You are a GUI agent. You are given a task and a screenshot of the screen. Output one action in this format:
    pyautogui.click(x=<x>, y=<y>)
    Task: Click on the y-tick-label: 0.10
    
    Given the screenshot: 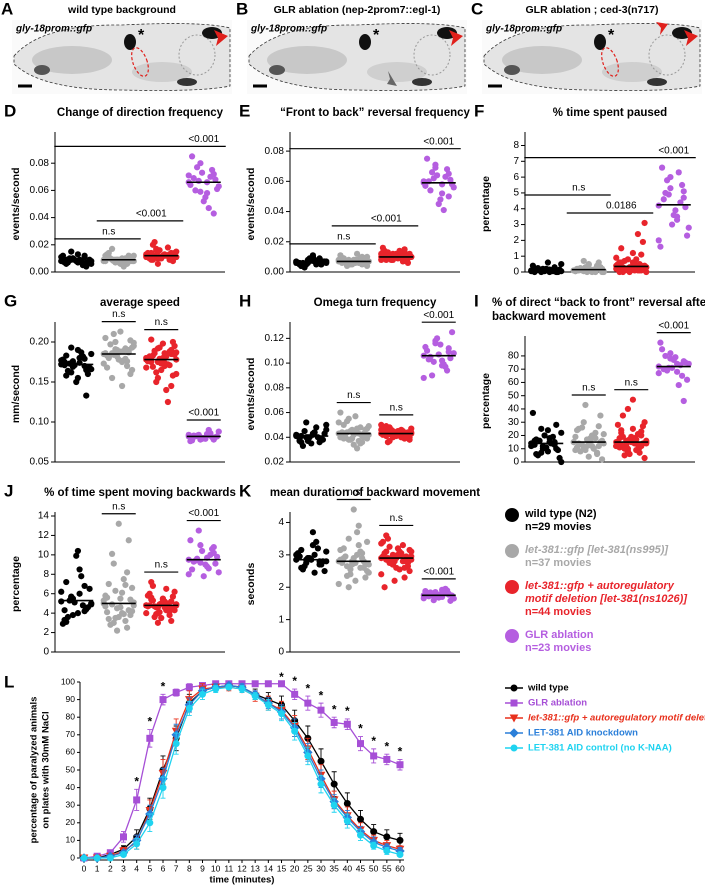 What is the action you would take?
    pyautogui.click(x=275, y=363)
    